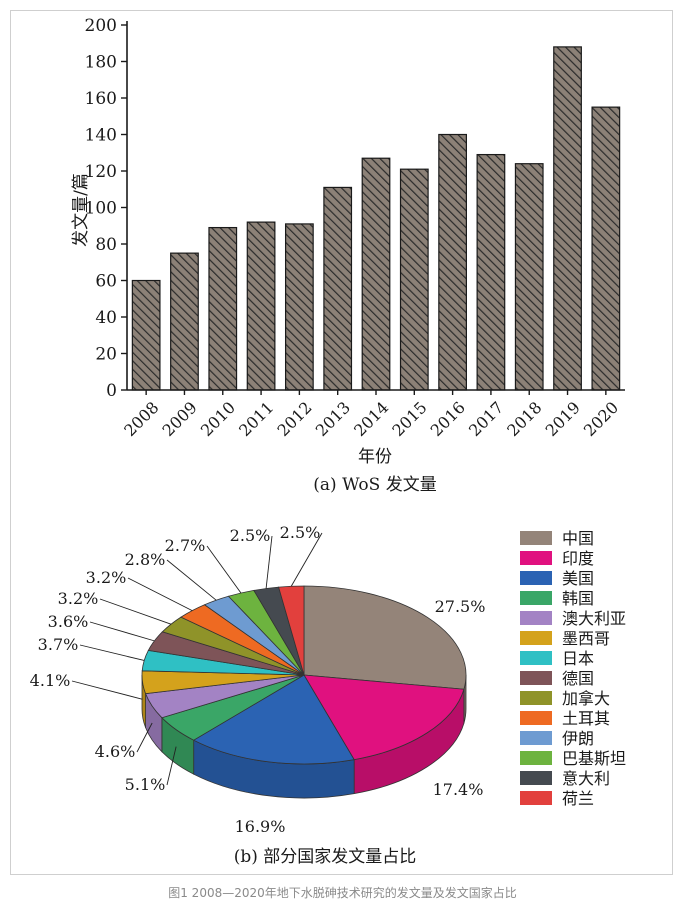 The image size is (685, 913). Describe the element at coordinates (338, 288) in the screenshot. I see `bar-2013` at that location.